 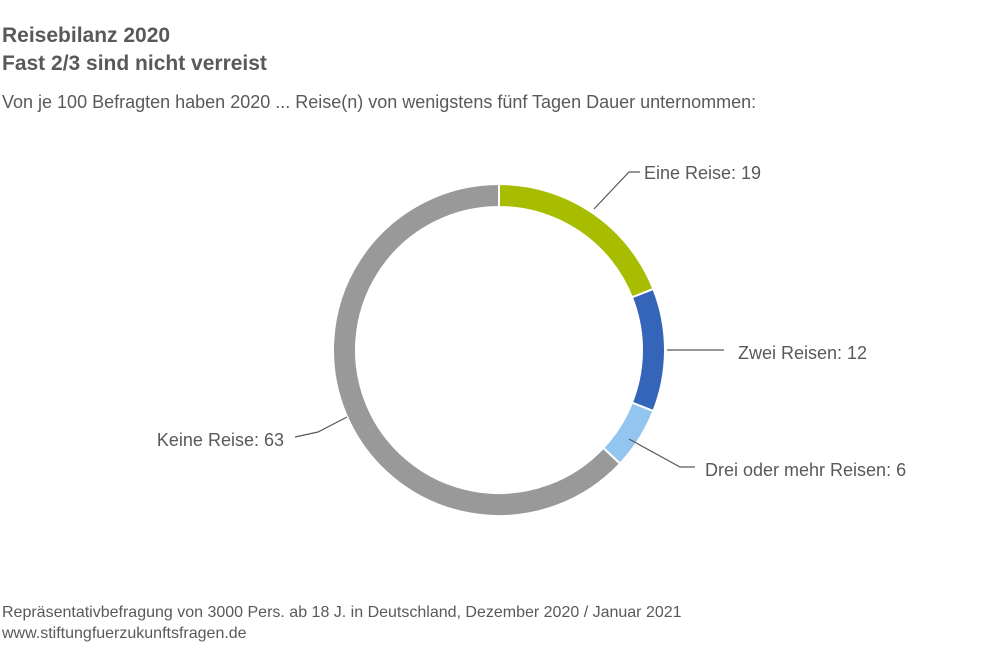 What do you see at coordinates (576, 240) in the screenshot?
I see `donut-slice-eine-reise` at bounding box center [576, 240].